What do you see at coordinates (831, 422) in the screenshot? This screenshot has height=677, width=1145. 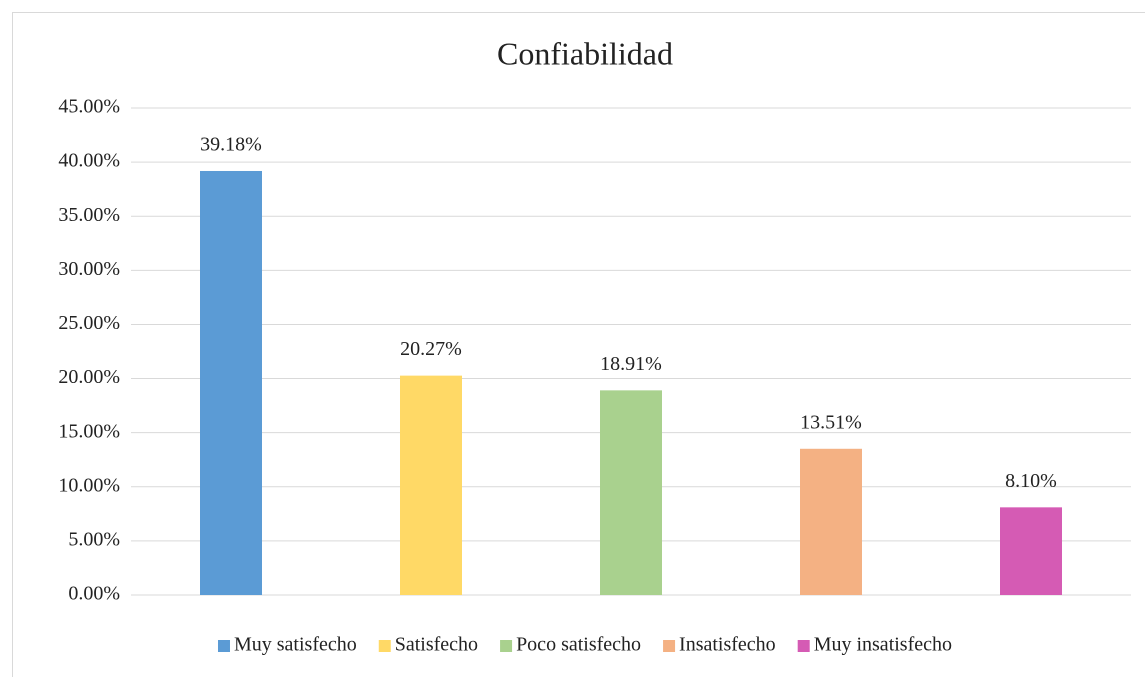 I see `data-label: 13.51%` at bounding box center [831, 422].